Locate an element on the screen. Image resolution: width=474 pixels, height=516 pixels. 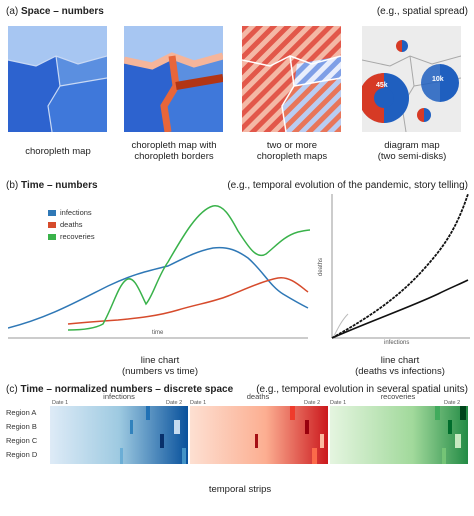
section-a-label: (a) Space – numbers is located at coordinates (55, 11).